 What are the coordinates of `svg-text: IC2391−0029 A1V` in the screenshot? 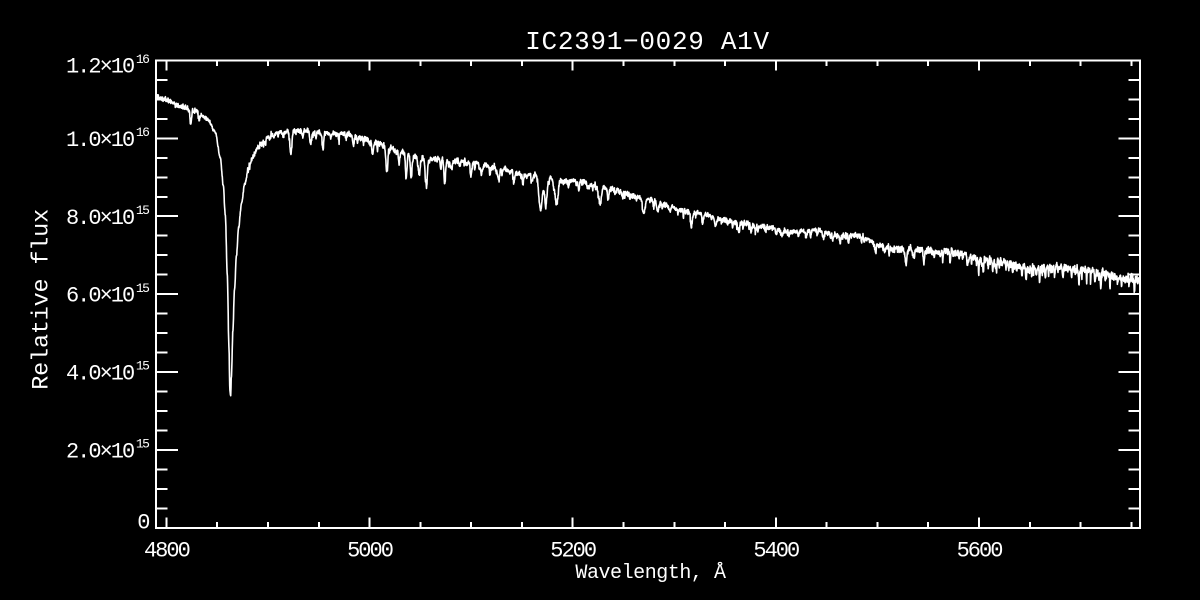 It's located at (647, 42).